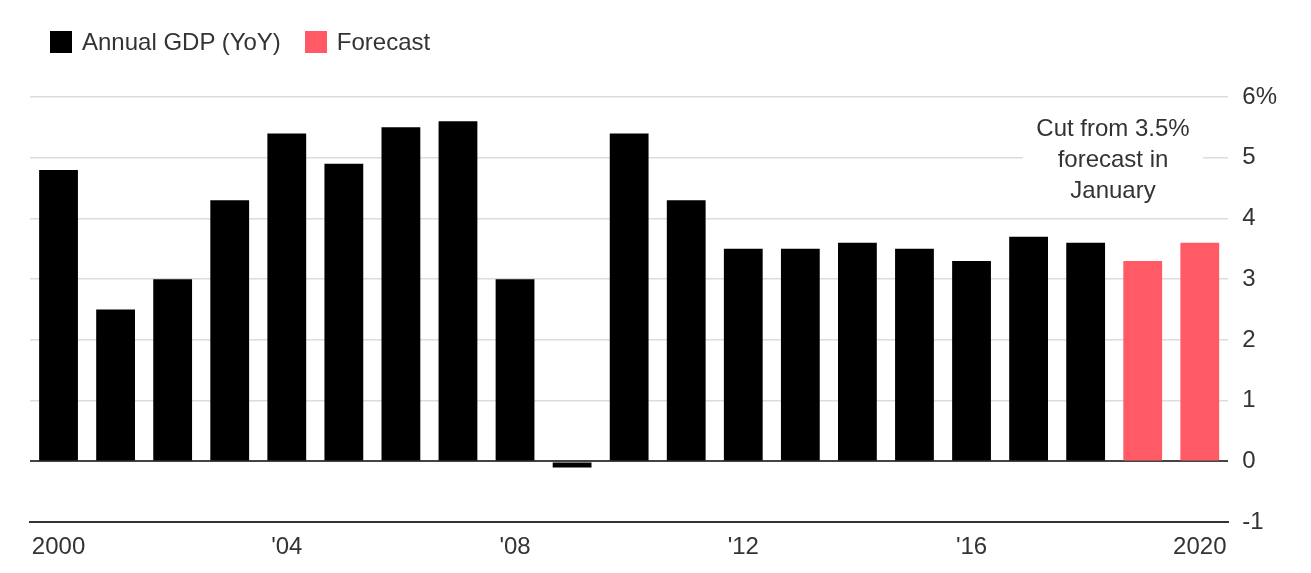 The height and width of the screenshot is (573, 1311). What do you see at coordinates (1249, 156) in the screenshot?
I see `y-tick-label: 5` at bounding box center [1249, 156].